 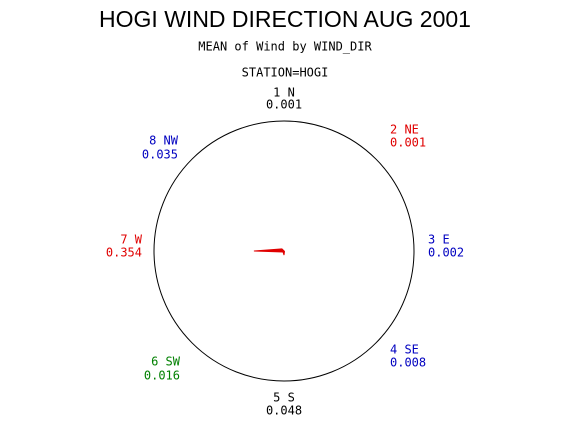 What do you see at coordinates (439, 240) in the screenshot?
I see `direction-label: 3 E` at bounding box center [439, 240].